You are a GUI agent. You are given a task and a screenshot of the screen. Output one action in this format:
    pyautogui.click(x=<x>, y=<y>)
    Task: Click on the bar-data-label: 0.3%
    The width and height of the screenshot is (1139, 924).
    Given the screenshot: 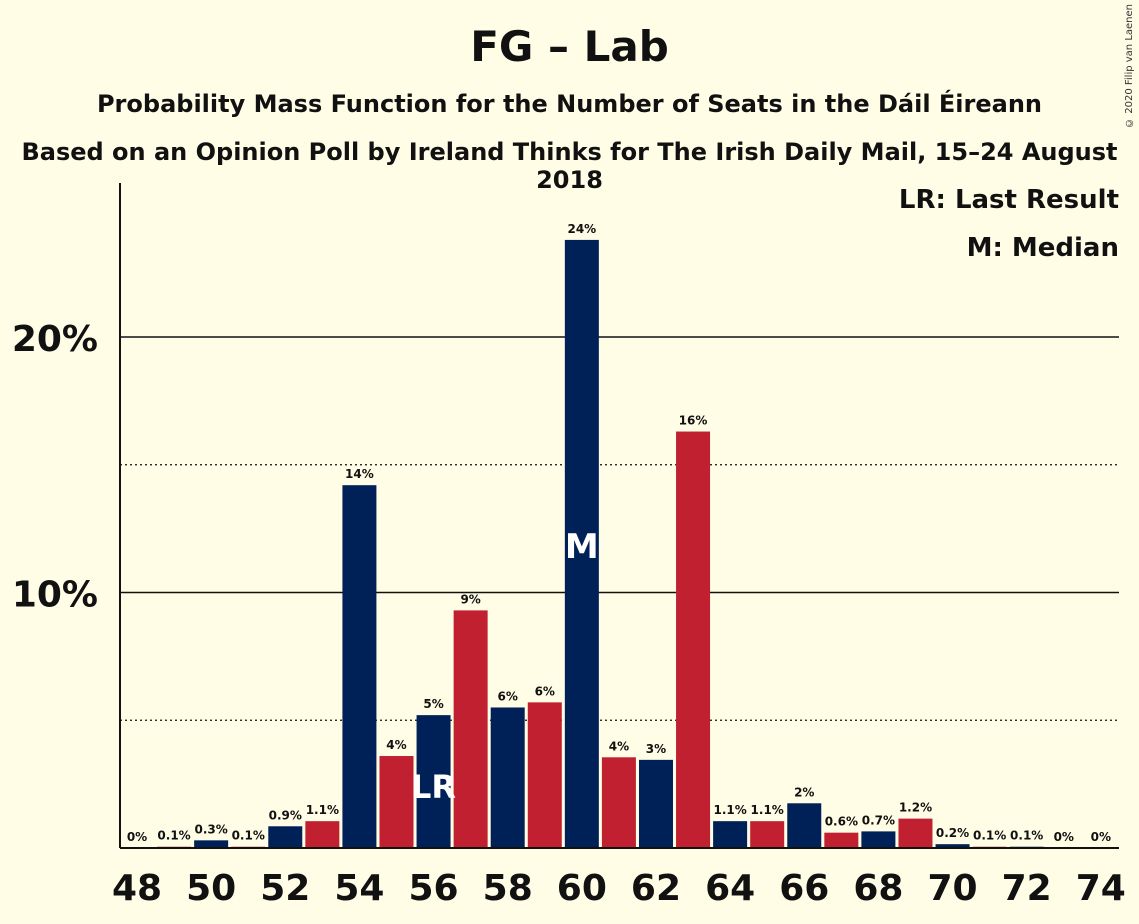 What is the action you would take?
    pyautogui.click(x=210, y=829)
    